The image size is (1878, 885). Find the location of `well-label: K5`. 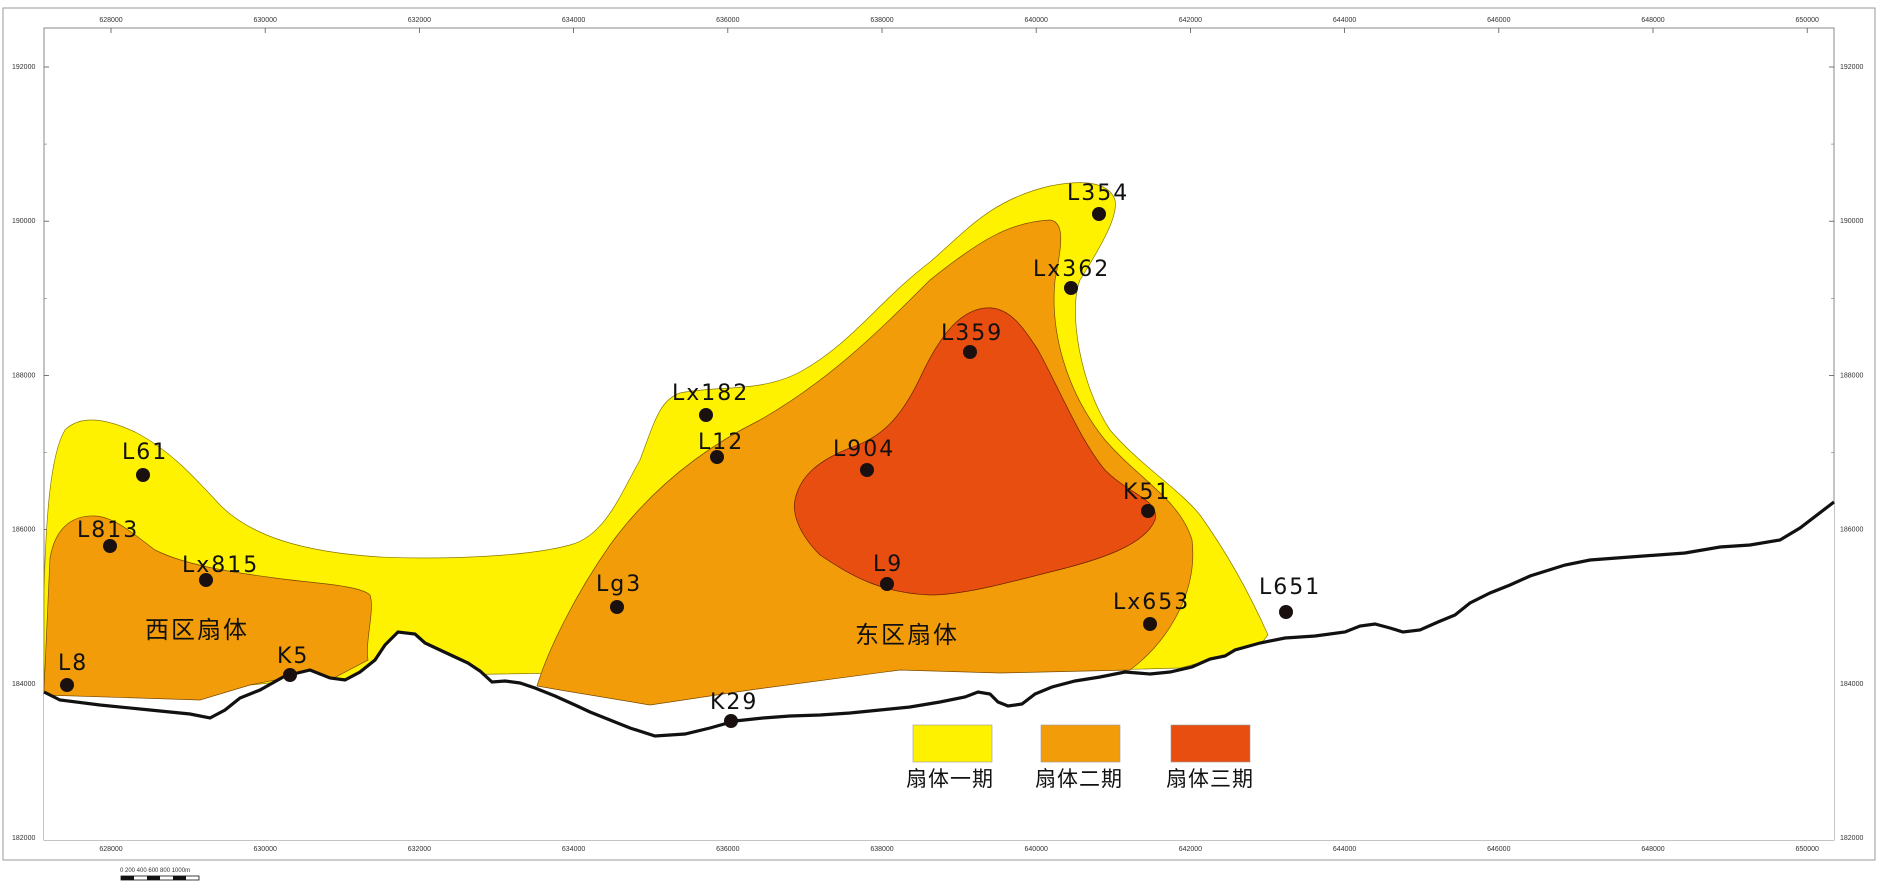

well-label: K5 is located at coordinates (293, 656).